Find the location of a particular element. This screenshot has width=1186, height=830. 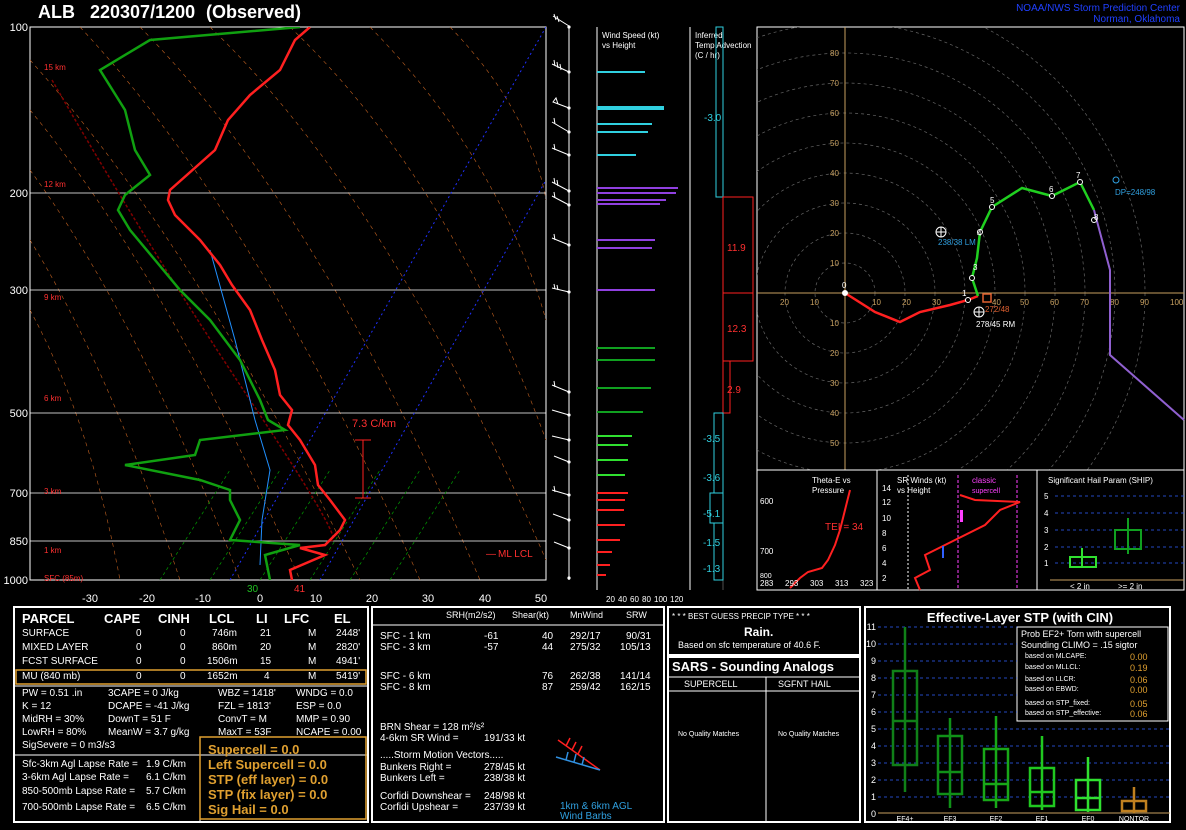

parcel-cell: 4941' is located at coordinates (348, 661).